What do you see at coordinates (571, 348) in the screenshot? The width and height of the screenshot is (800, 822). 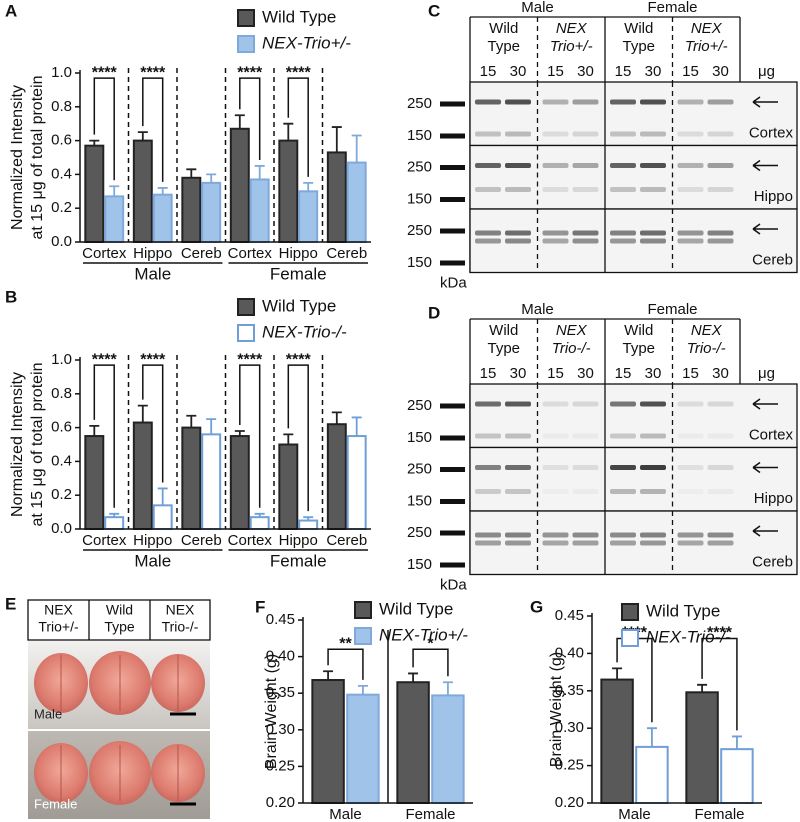 I see `genotype-label: Trio-/-` at bounding box center [571, 348].